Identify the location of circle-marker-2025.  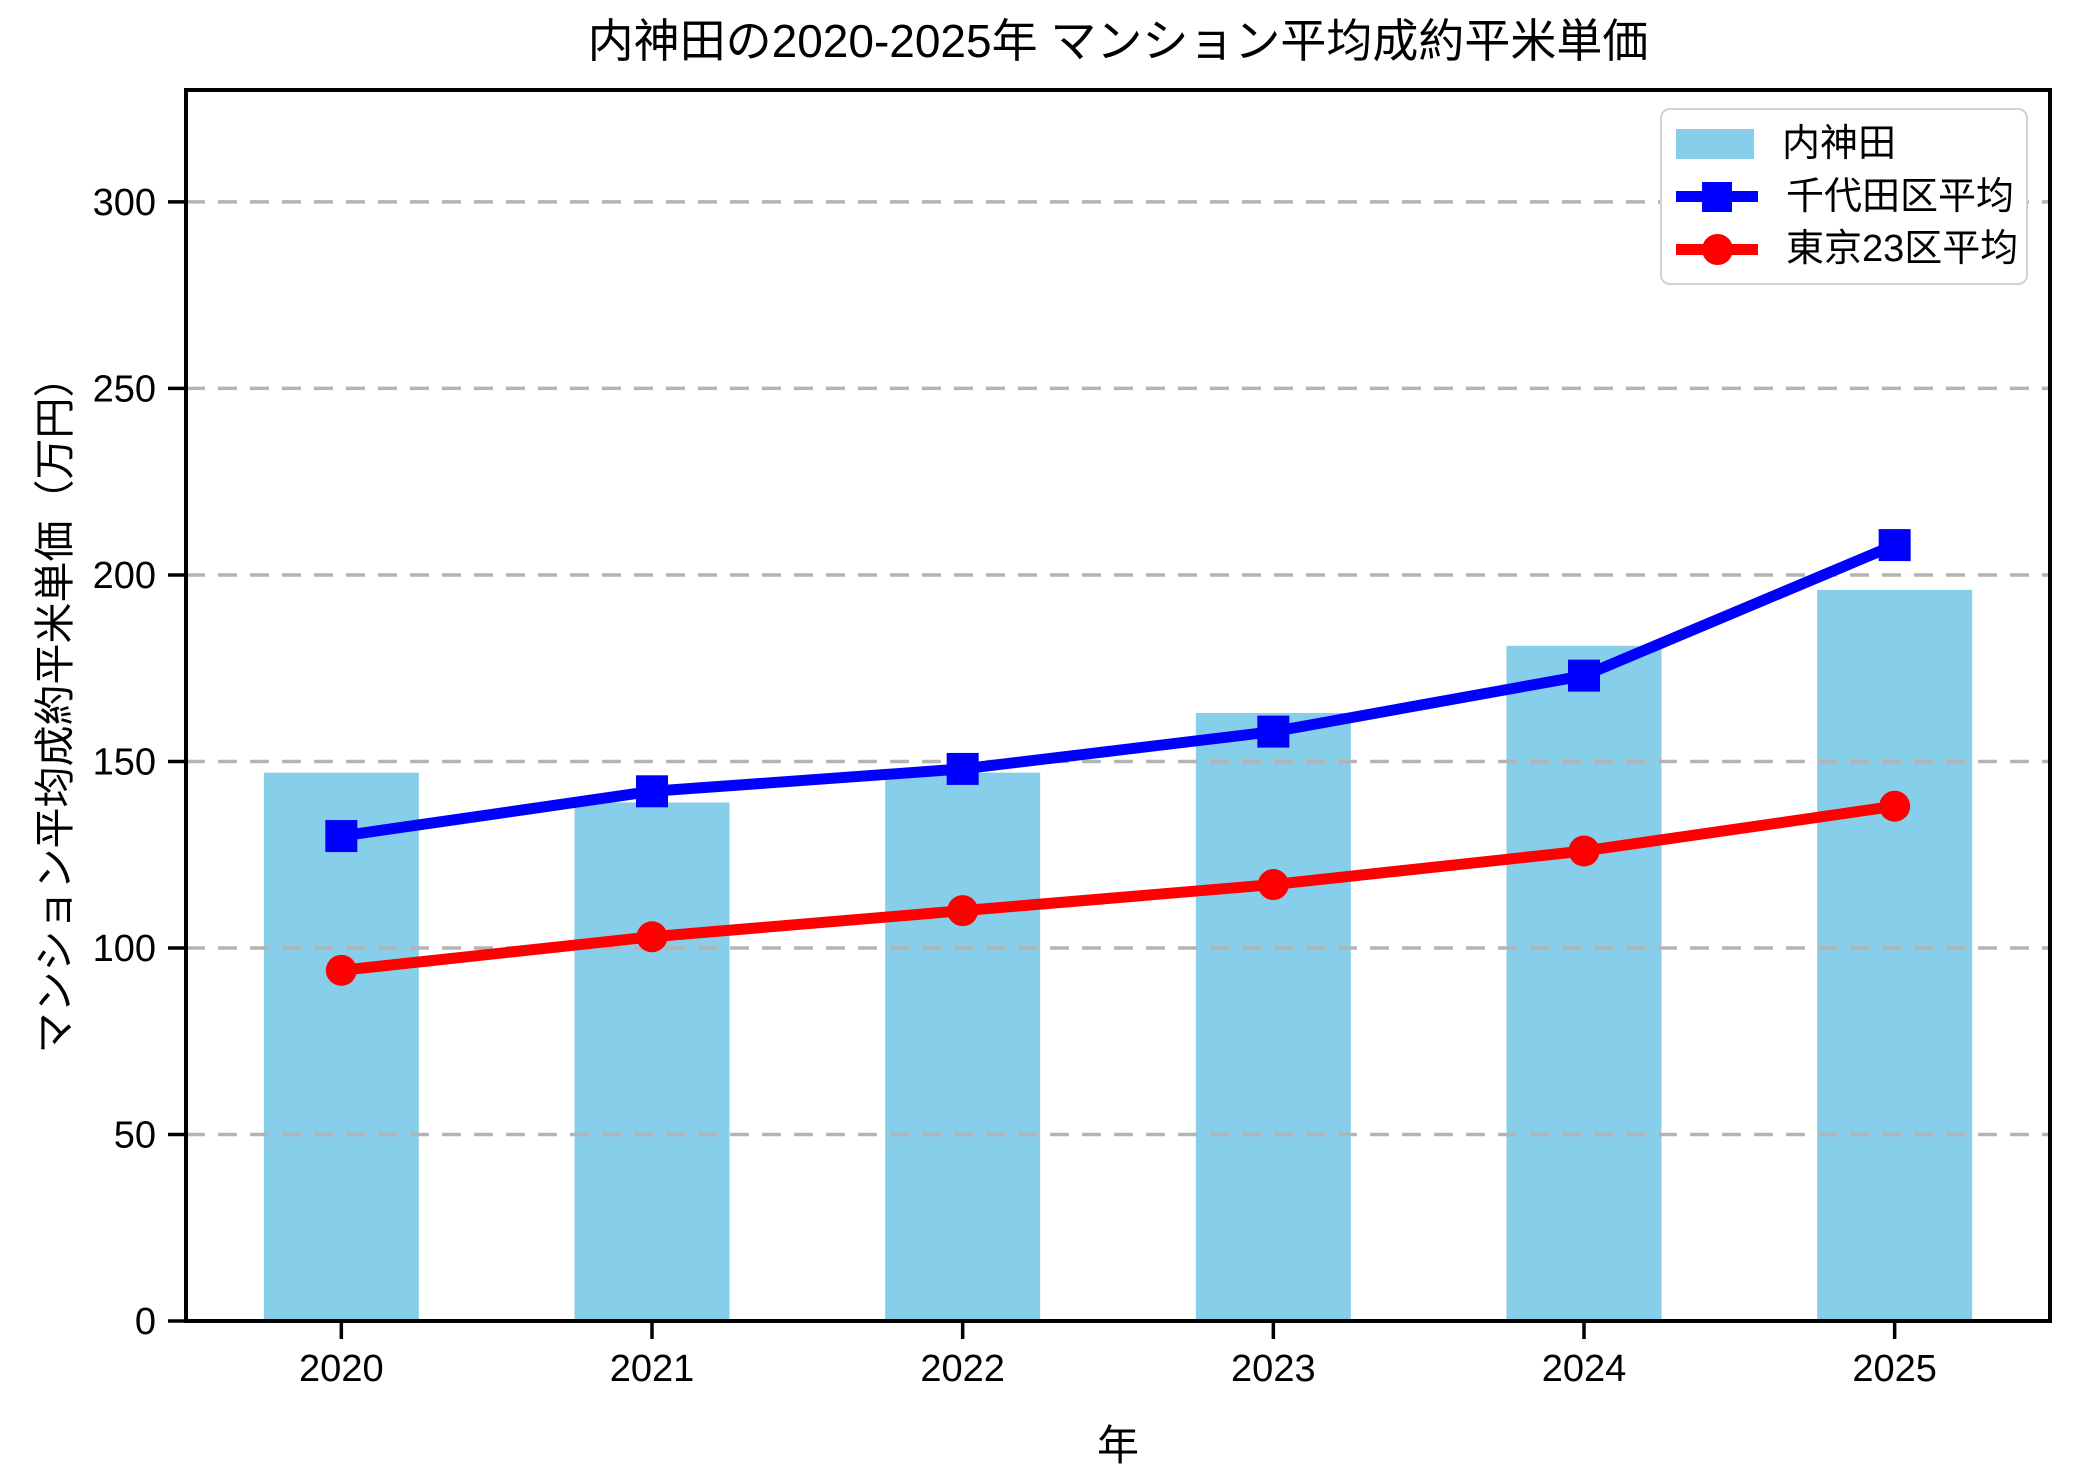
(1895, 806).